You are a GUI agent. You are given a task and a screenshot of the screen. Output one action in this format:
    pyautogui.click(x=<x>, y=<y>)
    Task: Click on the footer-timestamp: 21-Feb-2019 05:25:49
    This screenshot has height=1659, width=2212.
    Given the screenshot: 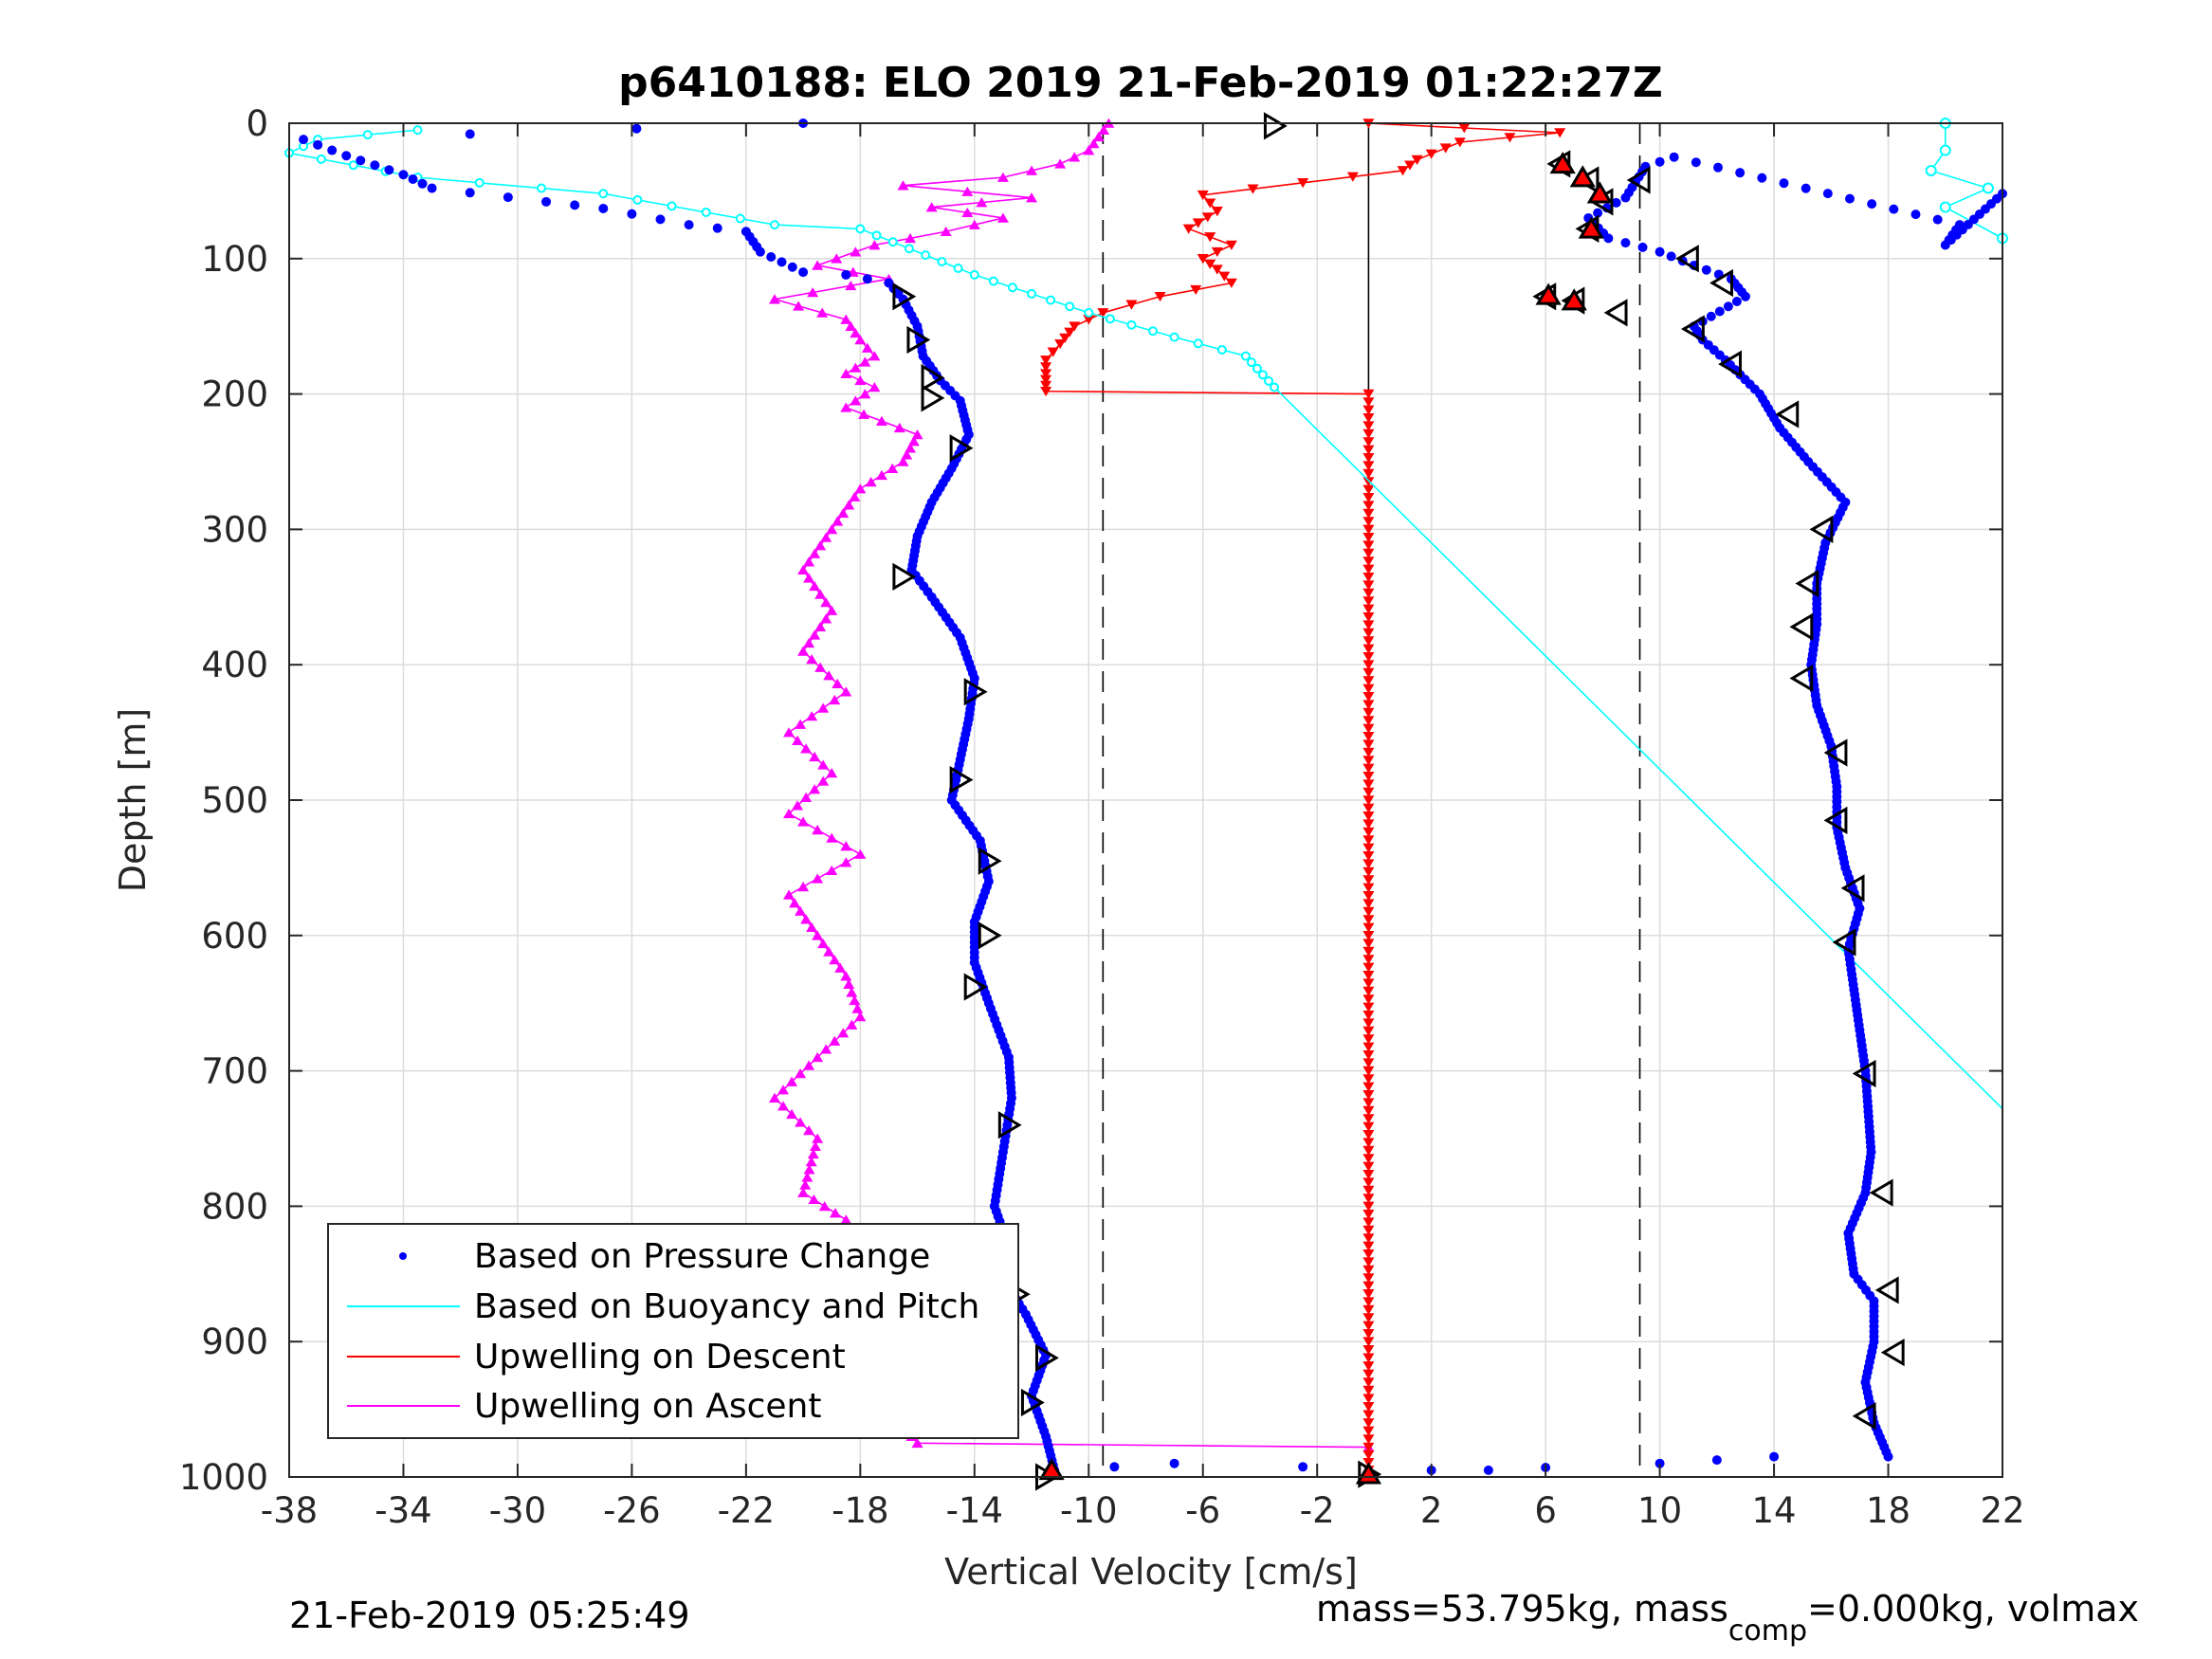 What is the action you would take?
    pyautogui.click(x=489, y=1615)
    